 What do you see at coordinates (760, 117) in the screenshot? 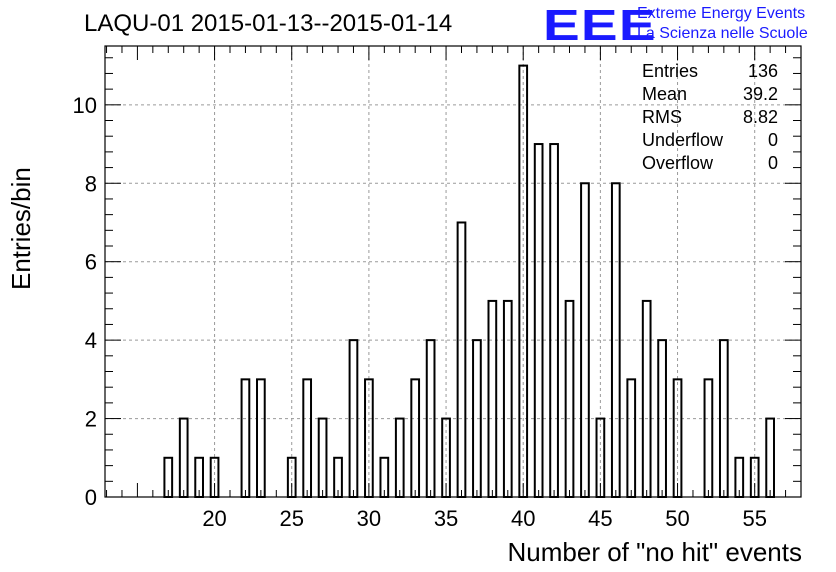
I see `stats-value: 8.82` at bounding box center [760, 117].